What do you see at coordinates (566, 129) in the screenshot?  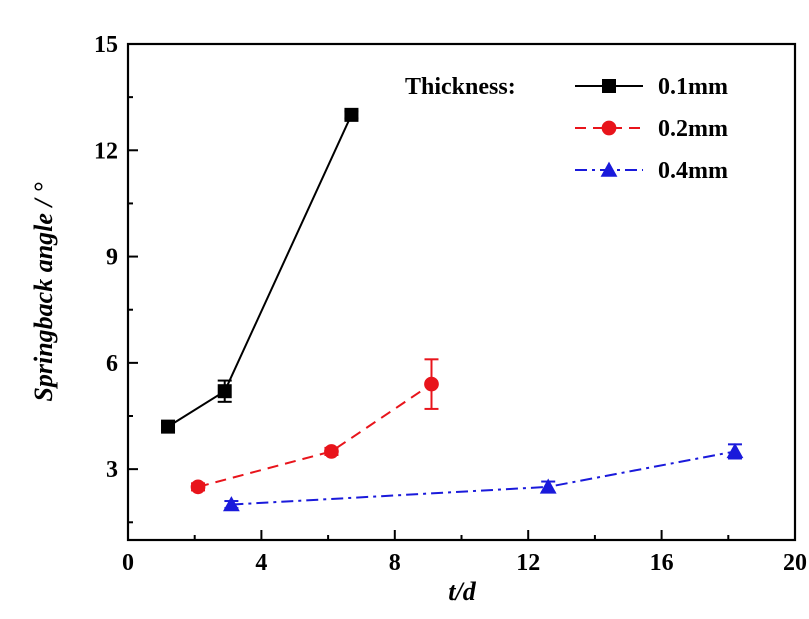 I see `legend: Thickness: 0.1mm 0.2mm 0.4mm` at bounding box center [566, 129].